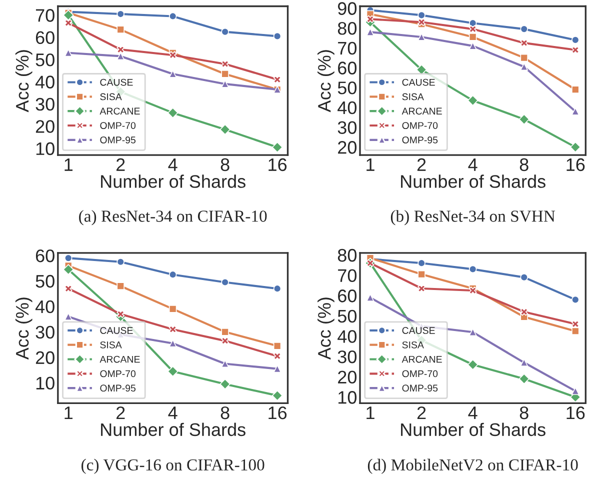 The height and width of the screenshot is (480, 597). I want to click on text: (b) ResNet-34 on SVHN, so click(473, 218).